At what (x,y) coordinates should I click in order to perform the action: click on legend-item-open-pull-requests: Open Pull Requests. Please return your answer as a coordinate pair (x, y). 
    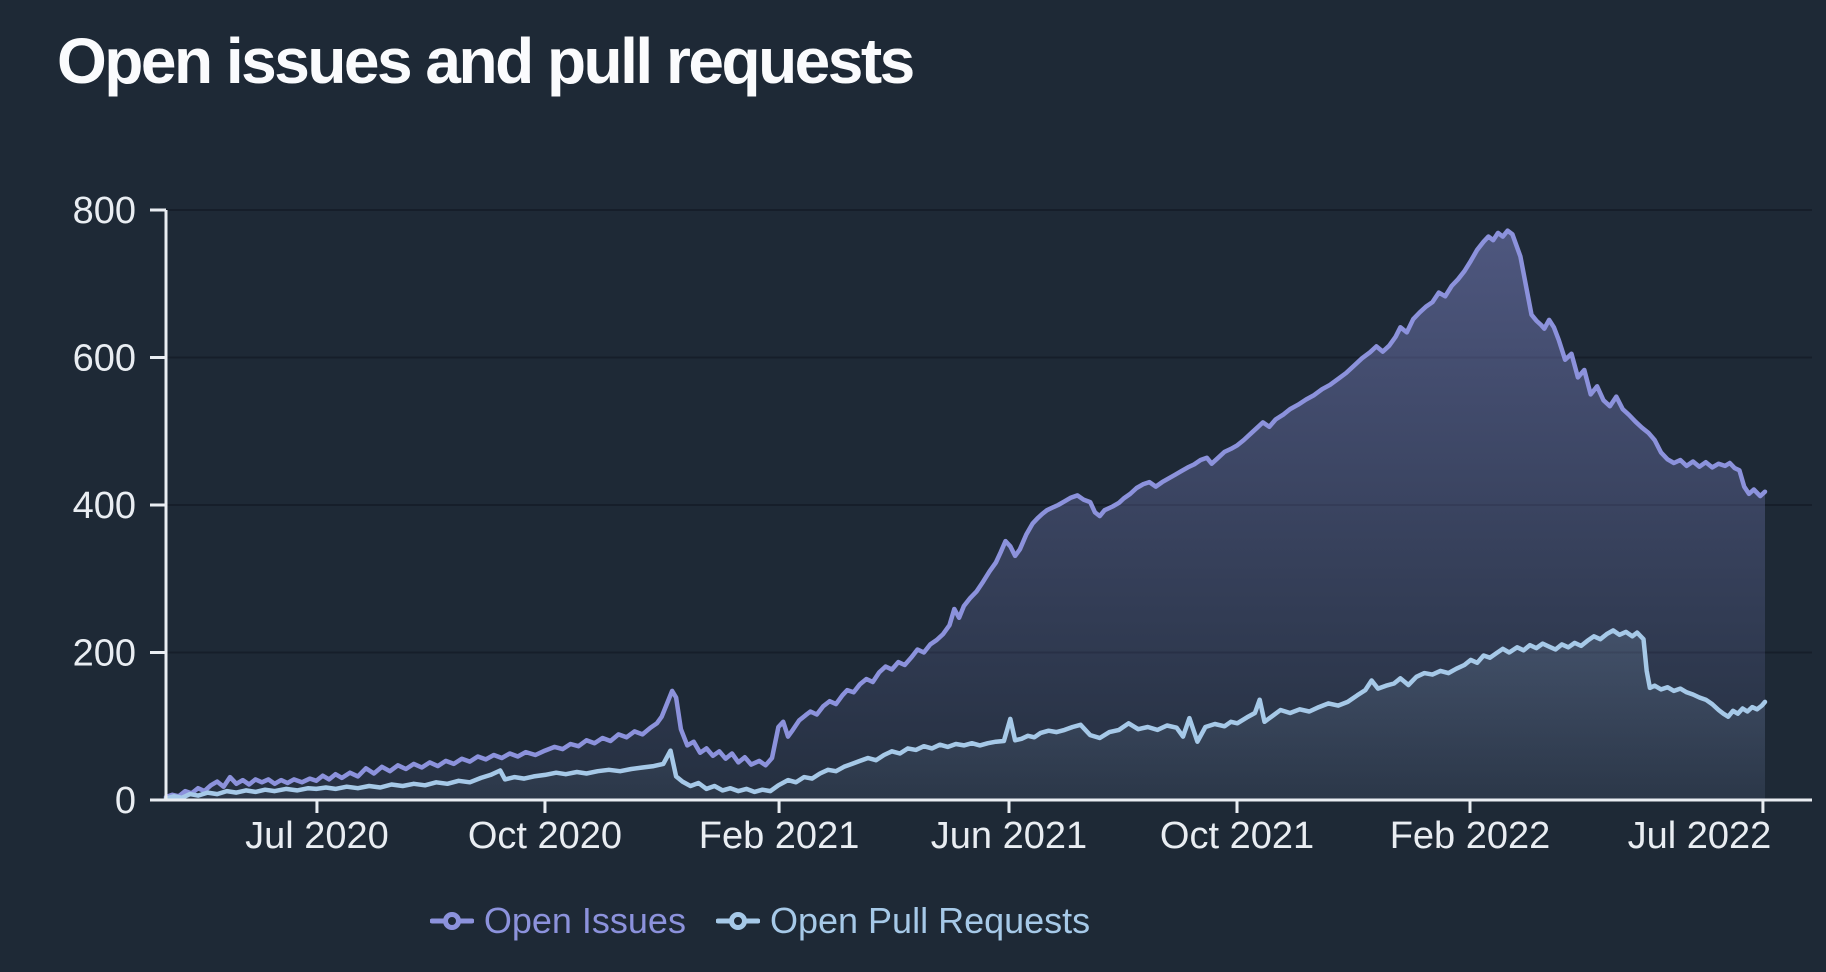
    Looking at the image, I should click on (903, 921).